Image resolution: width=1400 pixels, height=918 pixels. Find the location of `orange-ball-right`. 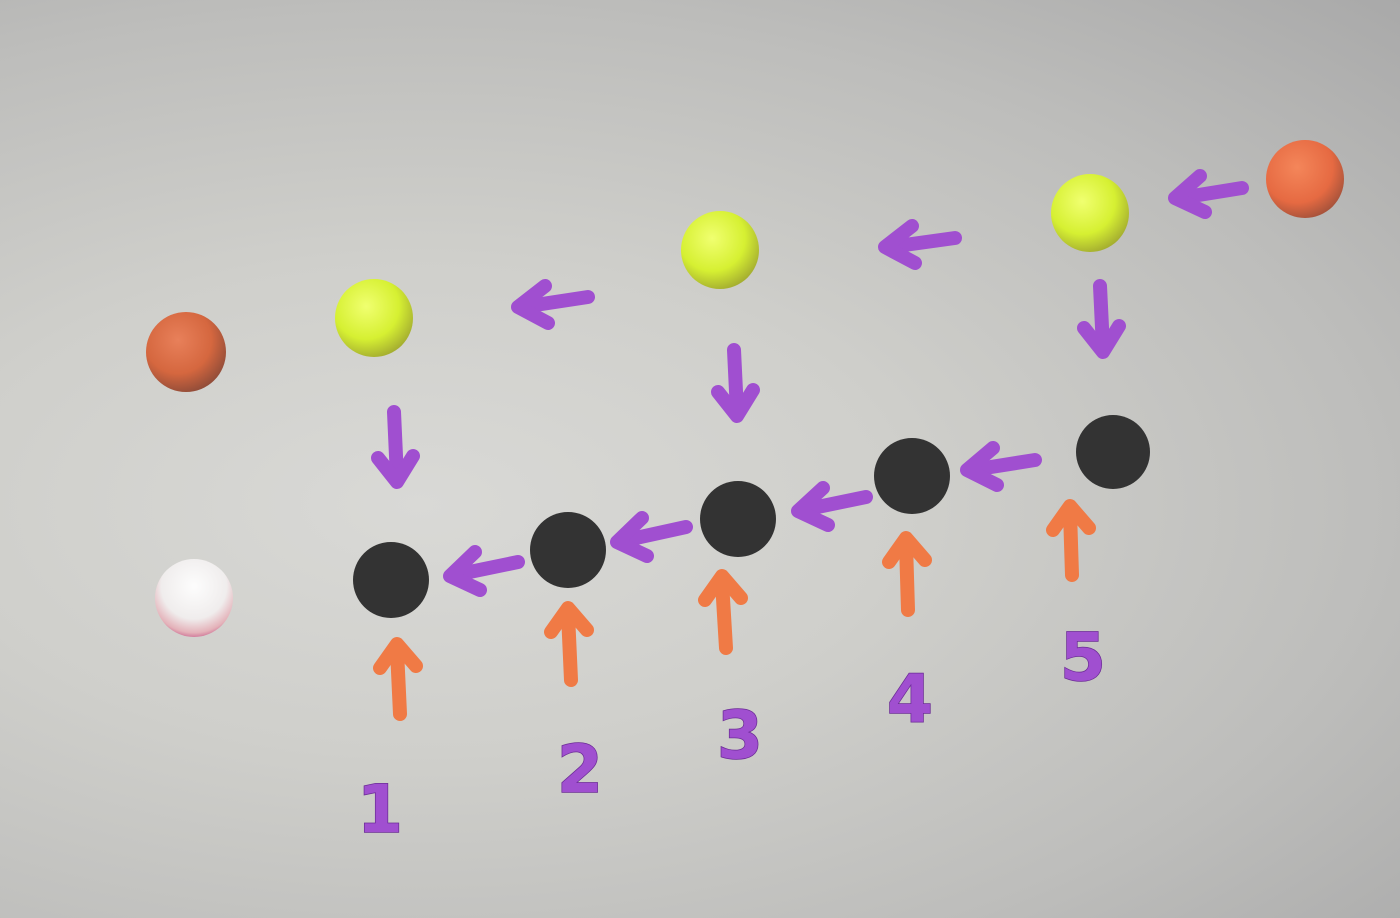

orange-ball-right is located at coordinates (1305, 179).